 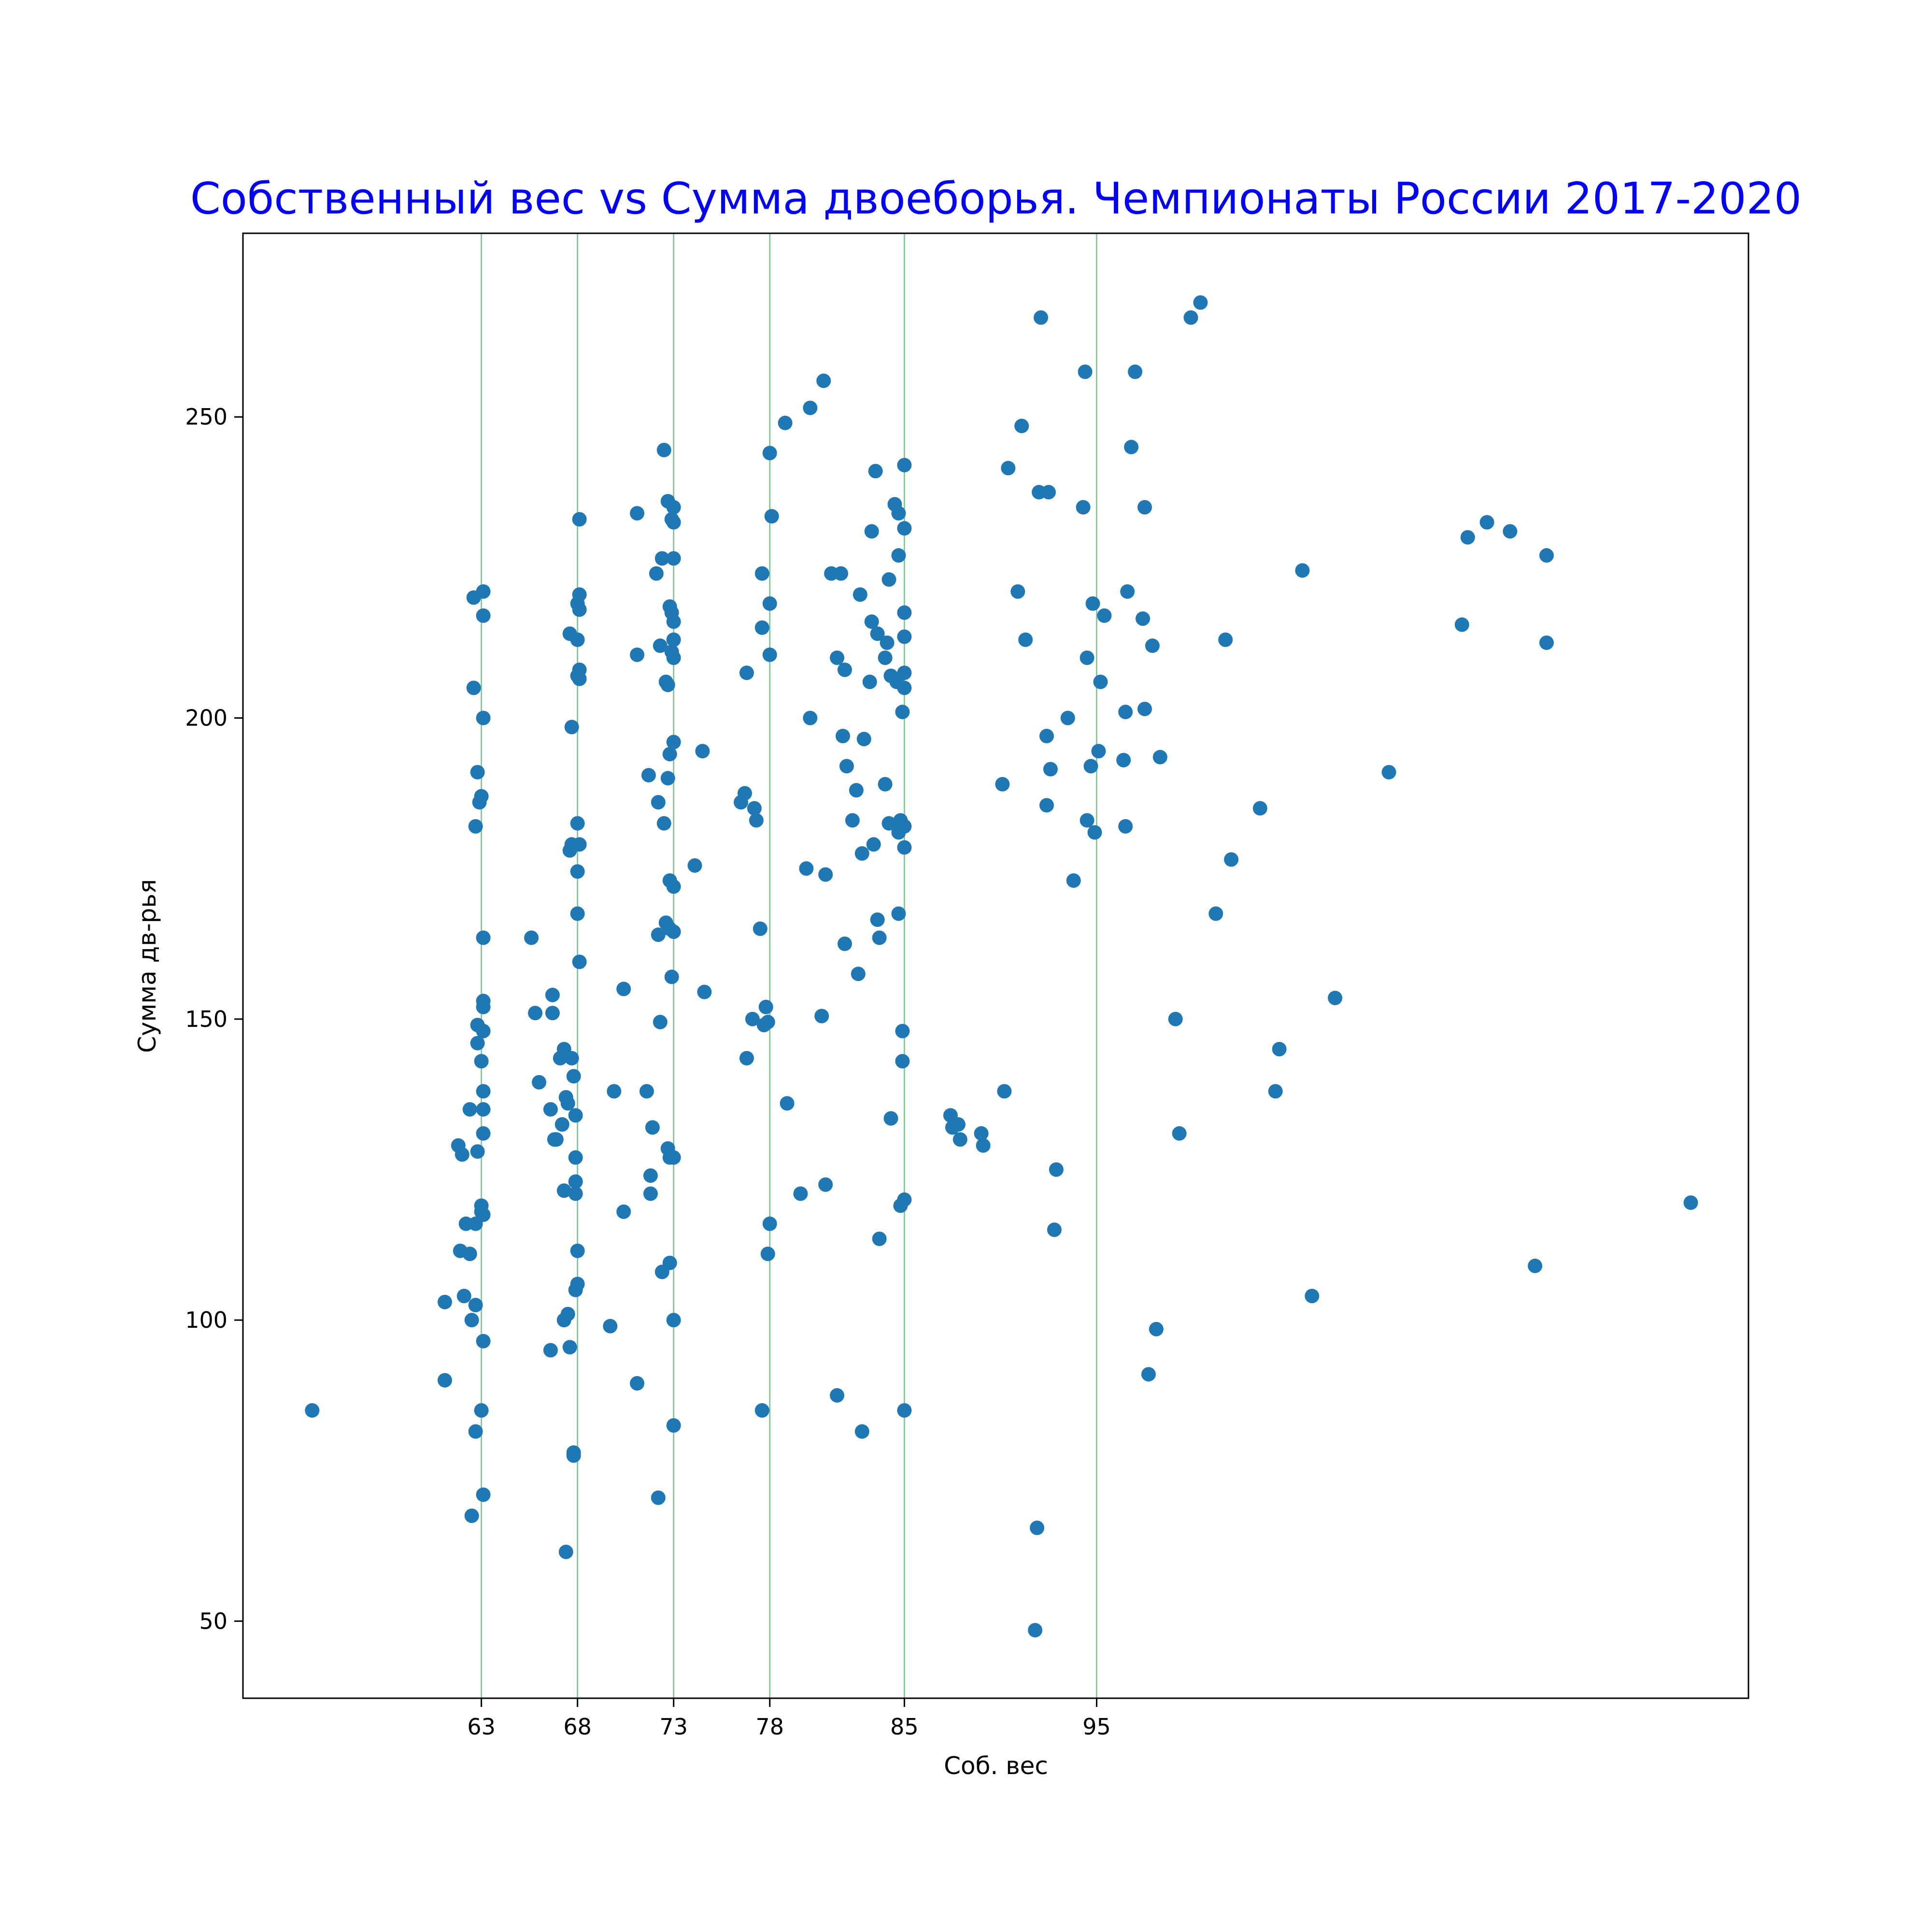 I want to click on y-axis-label: Сумма дв-рья, so click(x=147, y=966).